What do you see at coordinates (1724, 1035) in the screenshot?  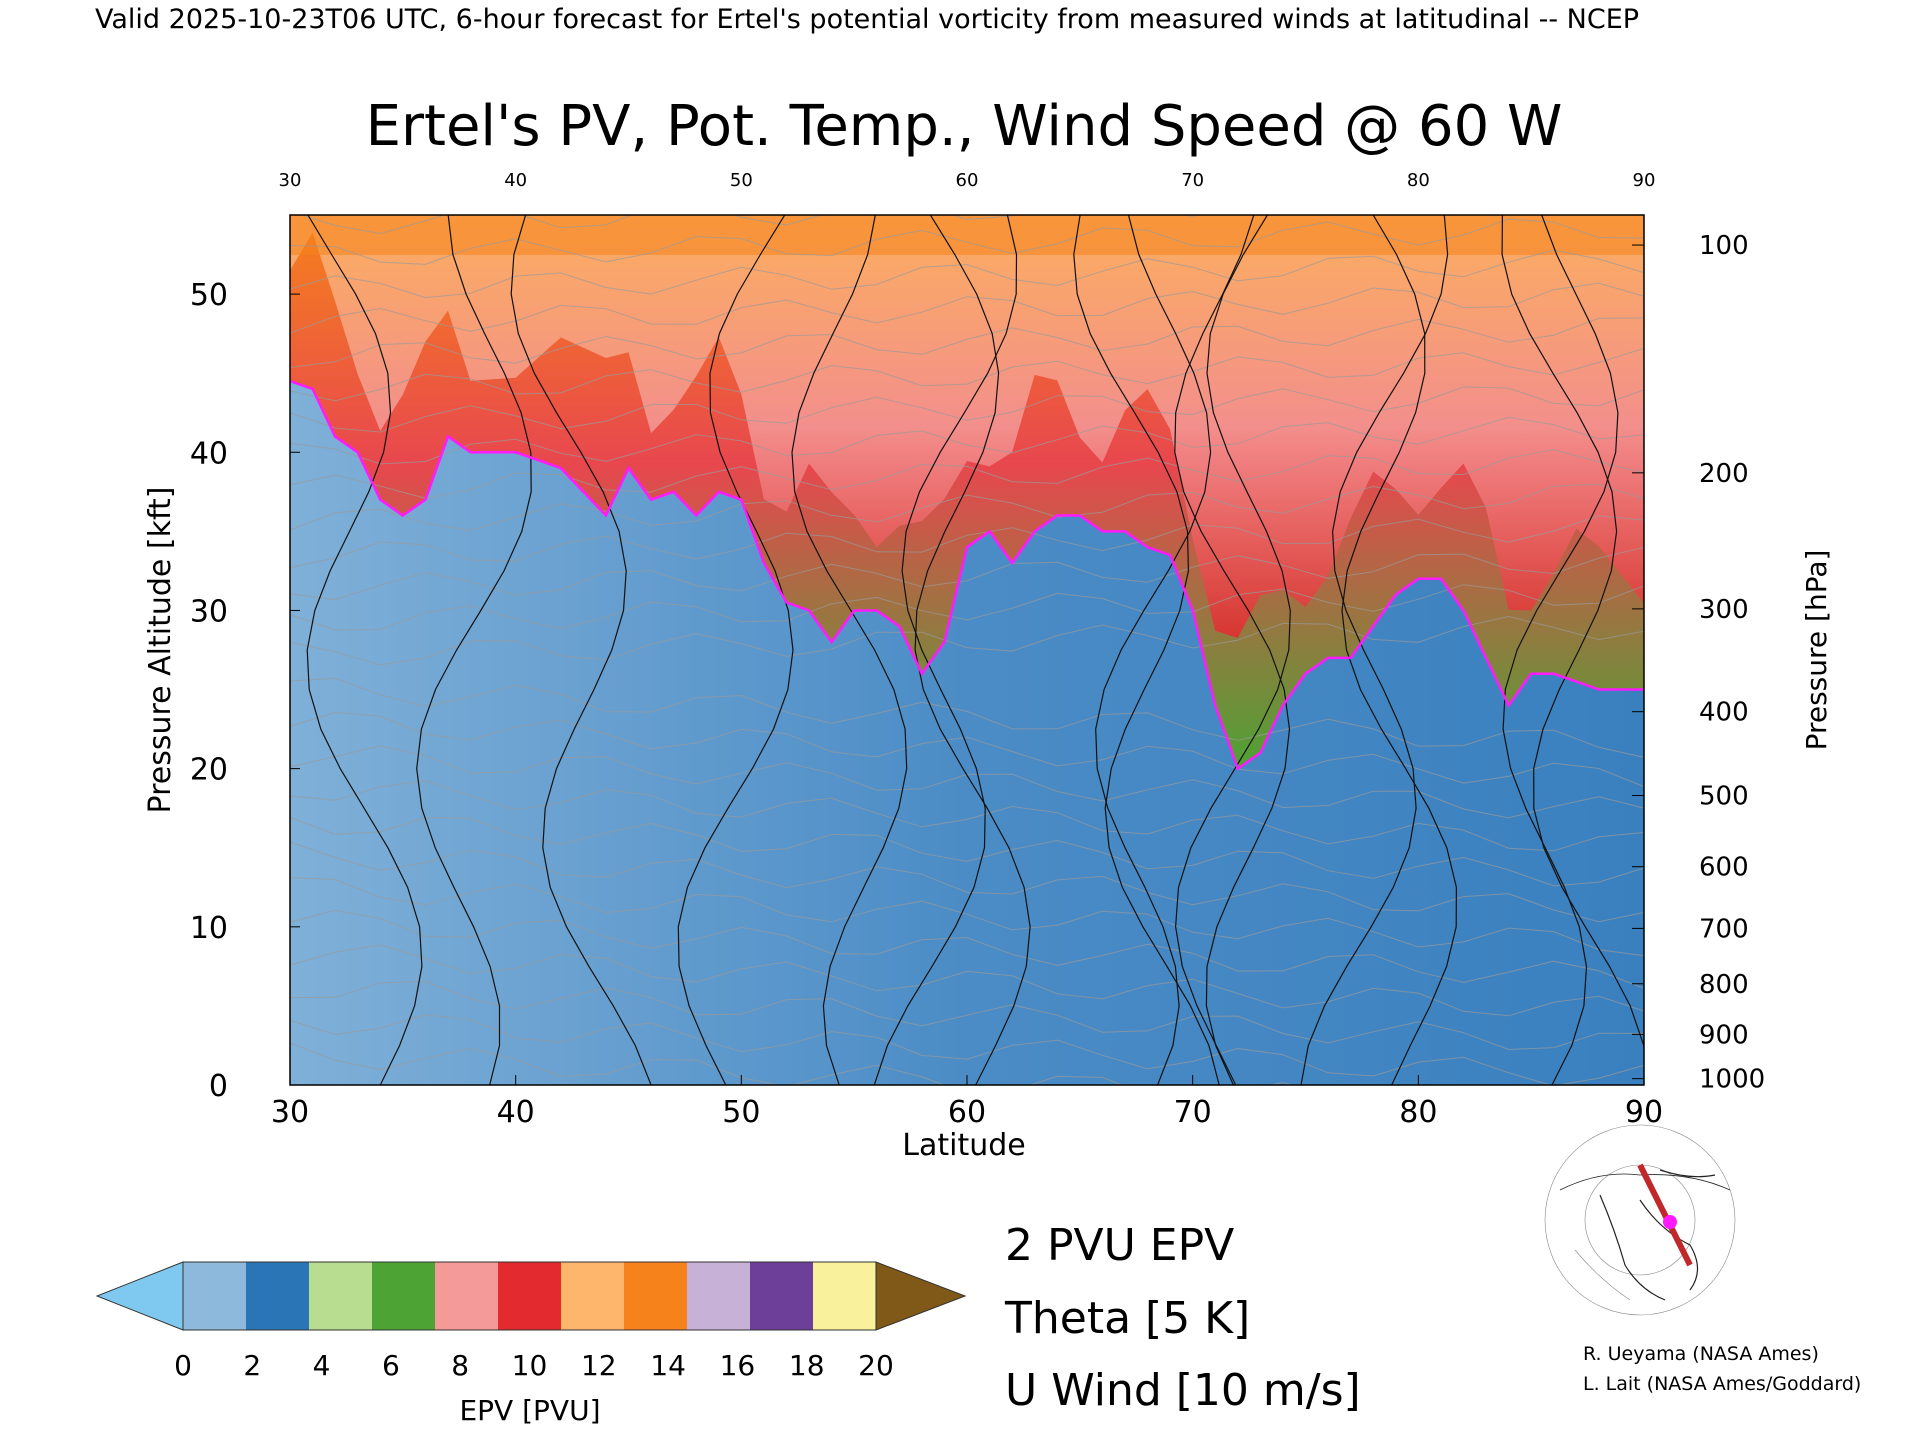 I see `pressure-tick-label: 900` at bounding box center [1724, 1035].